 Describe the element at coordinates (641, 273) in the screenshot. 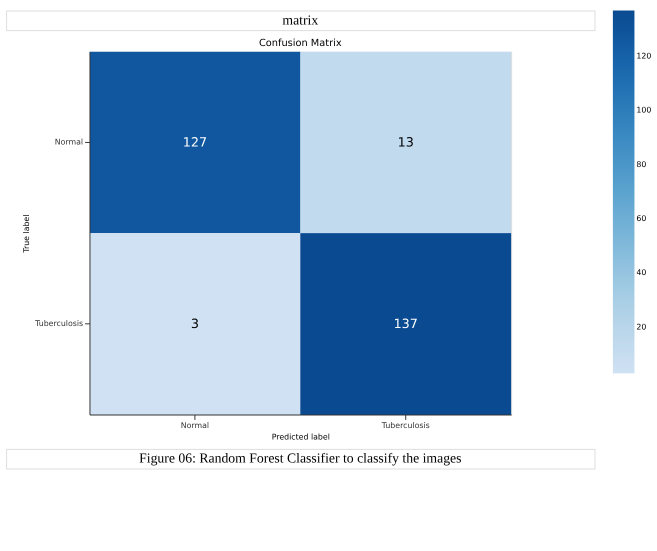

I see `color-bar-label: 40` at that location.